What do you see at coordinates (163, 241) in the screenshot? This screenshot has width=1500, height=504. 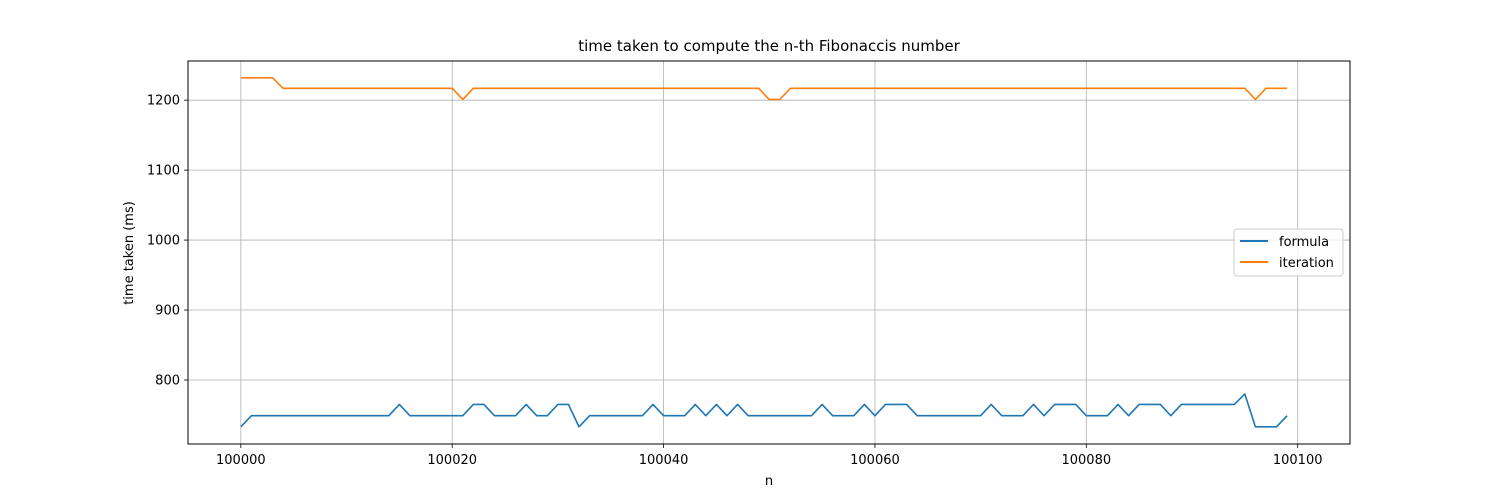 I see `y-tick-label: 1000` at bounding box center [163, 241].